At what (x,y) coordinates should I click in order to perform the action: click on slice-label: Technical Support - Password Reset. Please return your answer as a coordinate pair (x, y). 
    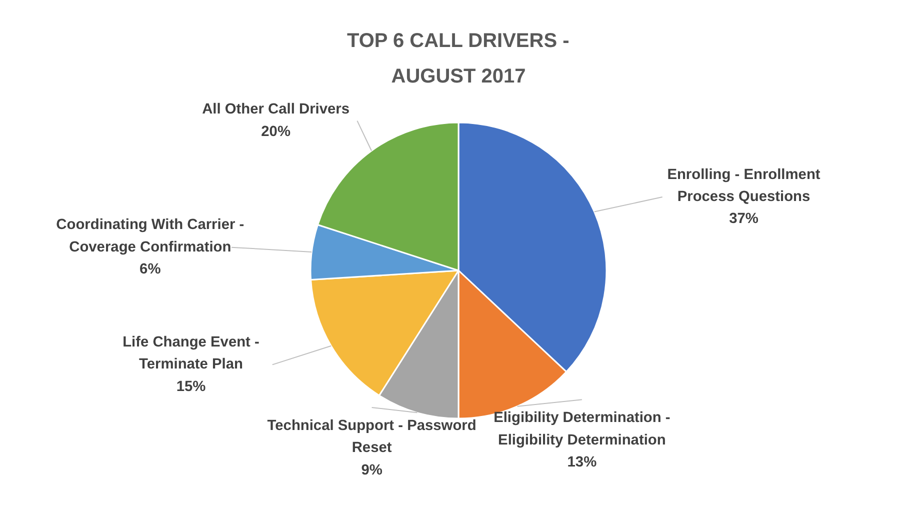
    Looking at the image, I should click on (371, 437).